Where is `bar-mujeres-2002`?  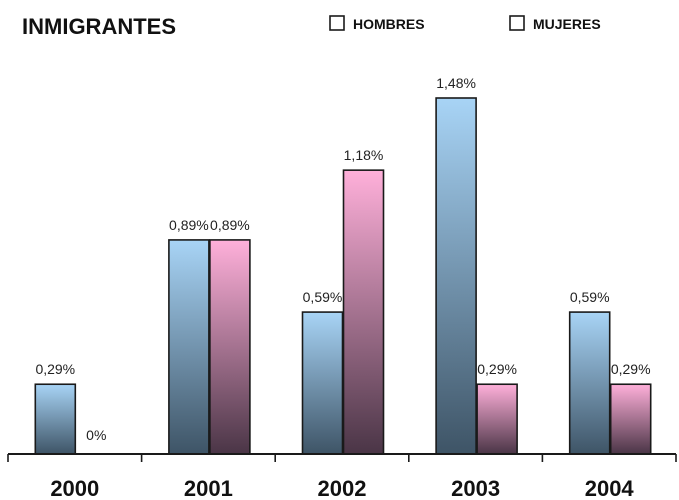 bar-mujeres-2002 is located at coordinates (363, 312).